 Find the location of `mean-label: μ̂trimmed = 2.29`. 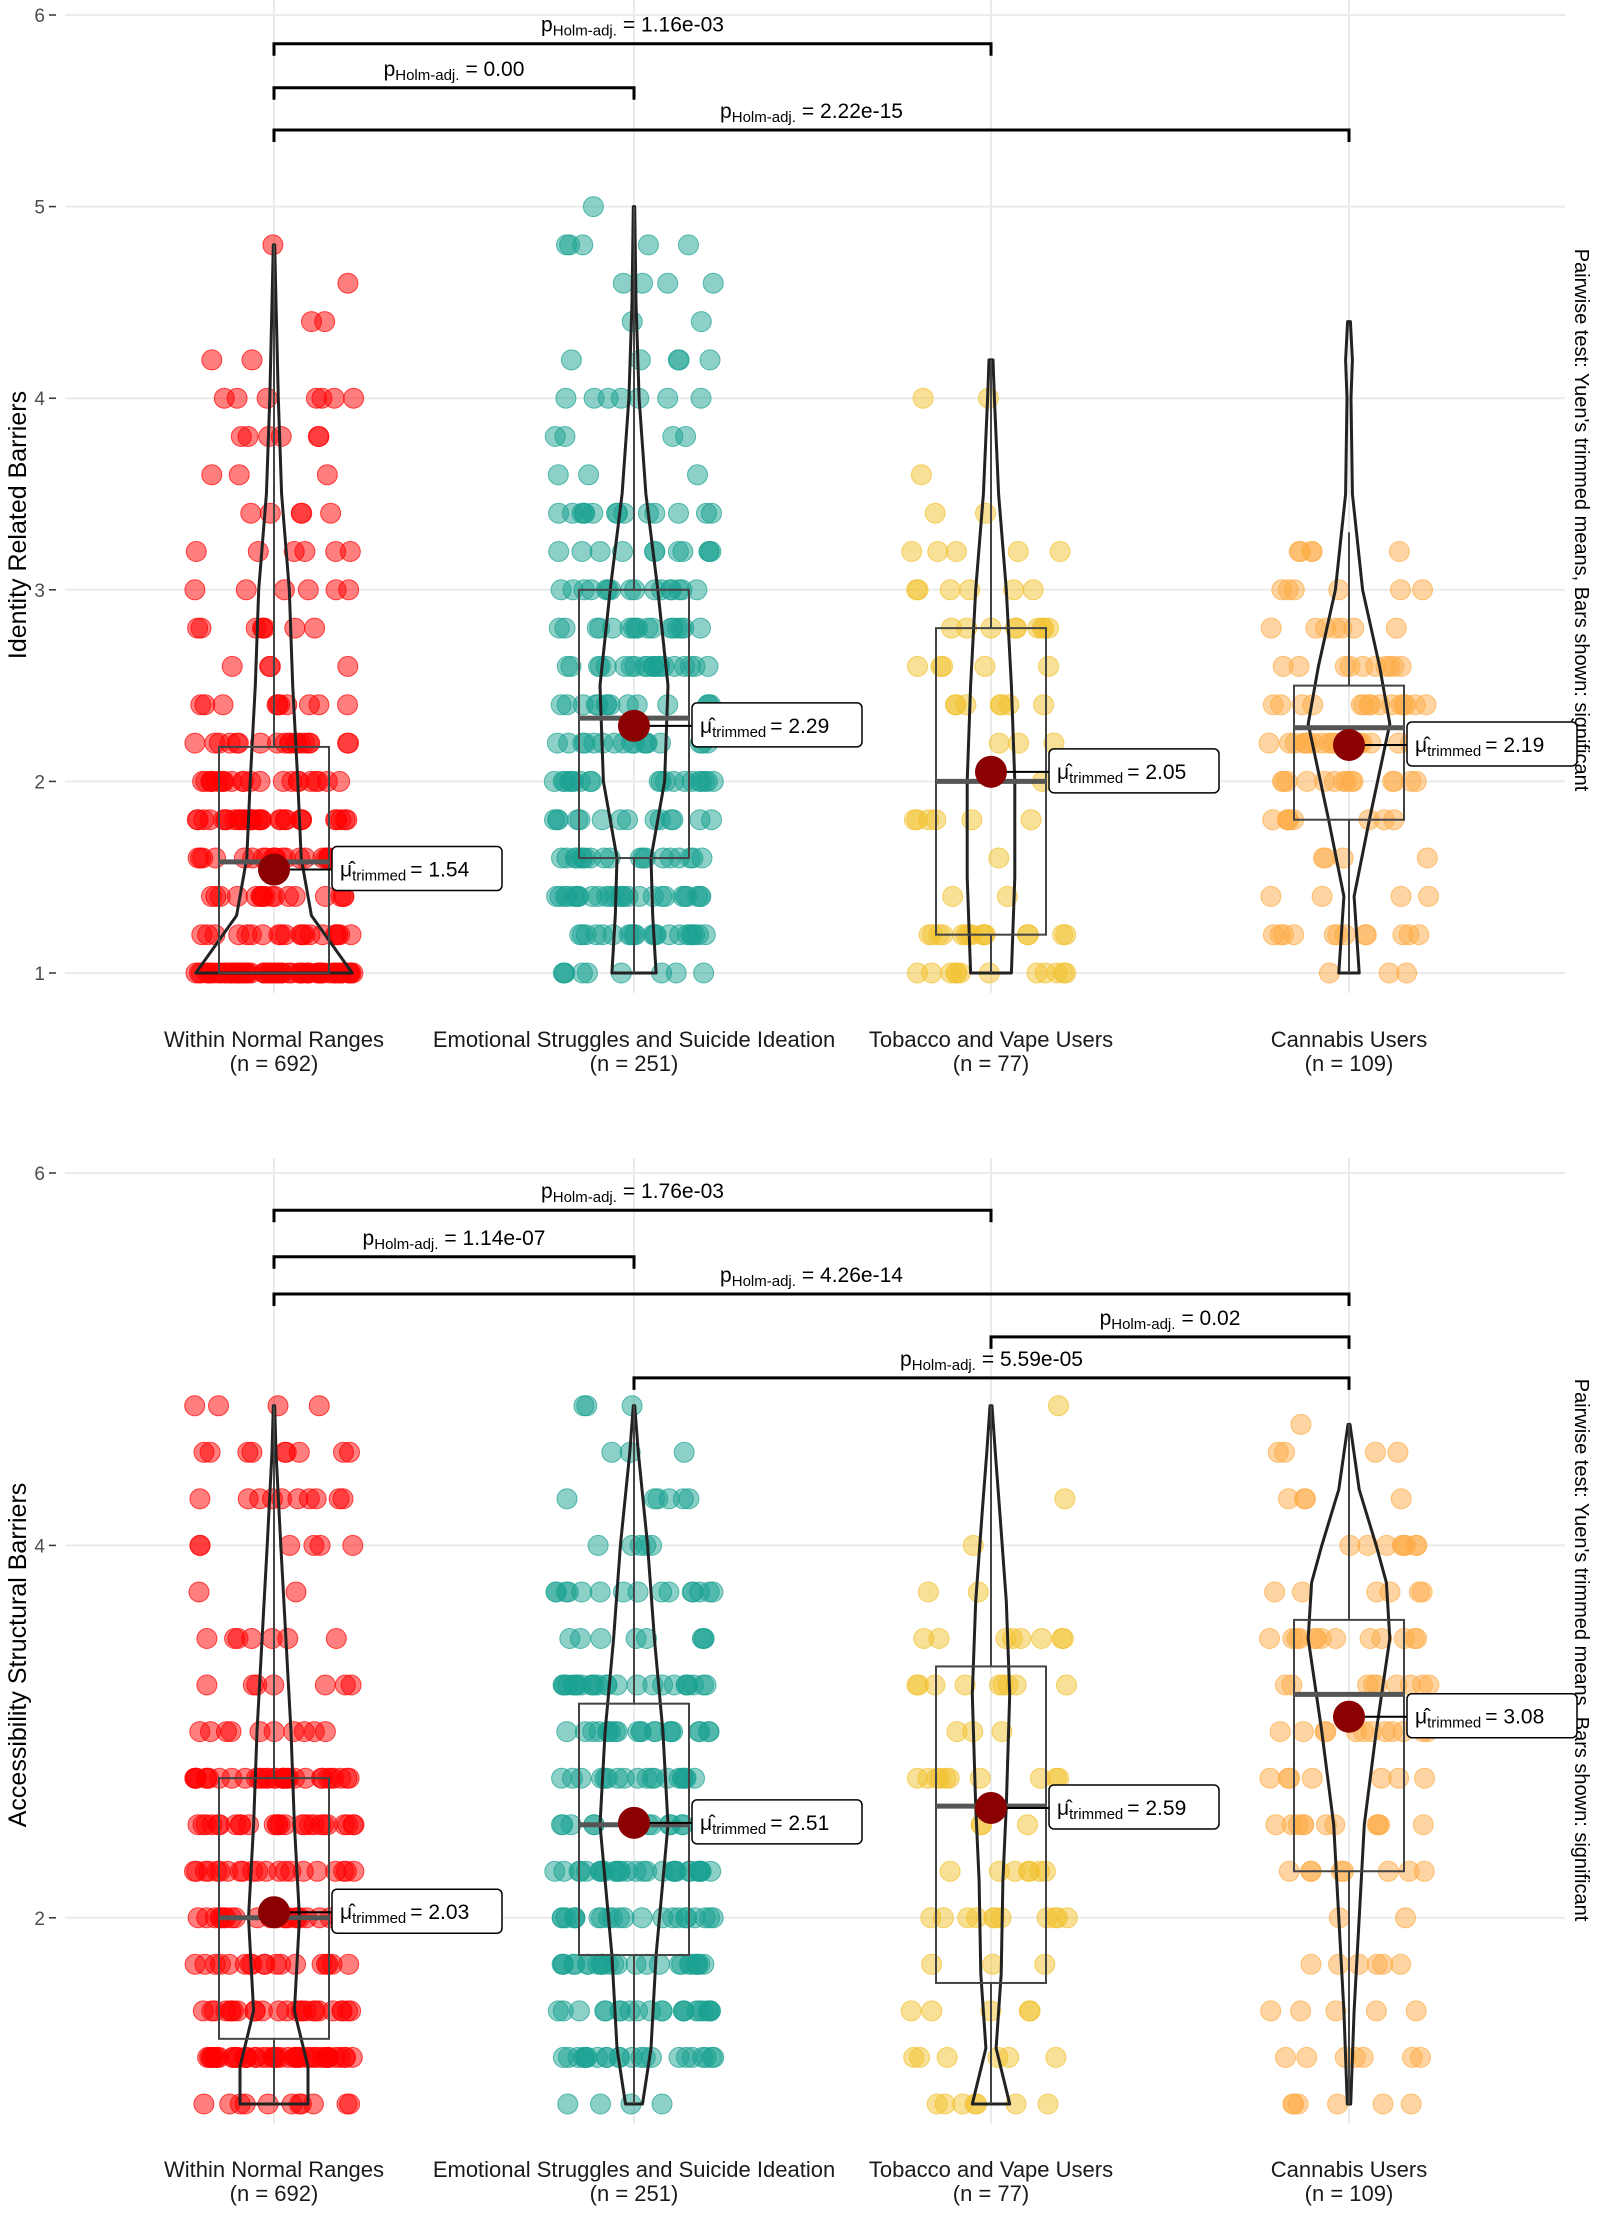

mean-label: μ̂trimmed = 2.29 is located at coordinates (777, 725).